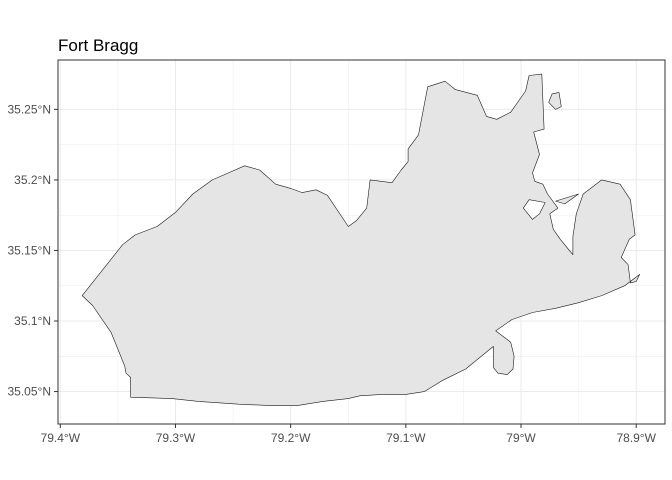  Describe the element at coordinates (32, 180) in the screenshot. I see `y-tick-label: 35.2°N` at that location.